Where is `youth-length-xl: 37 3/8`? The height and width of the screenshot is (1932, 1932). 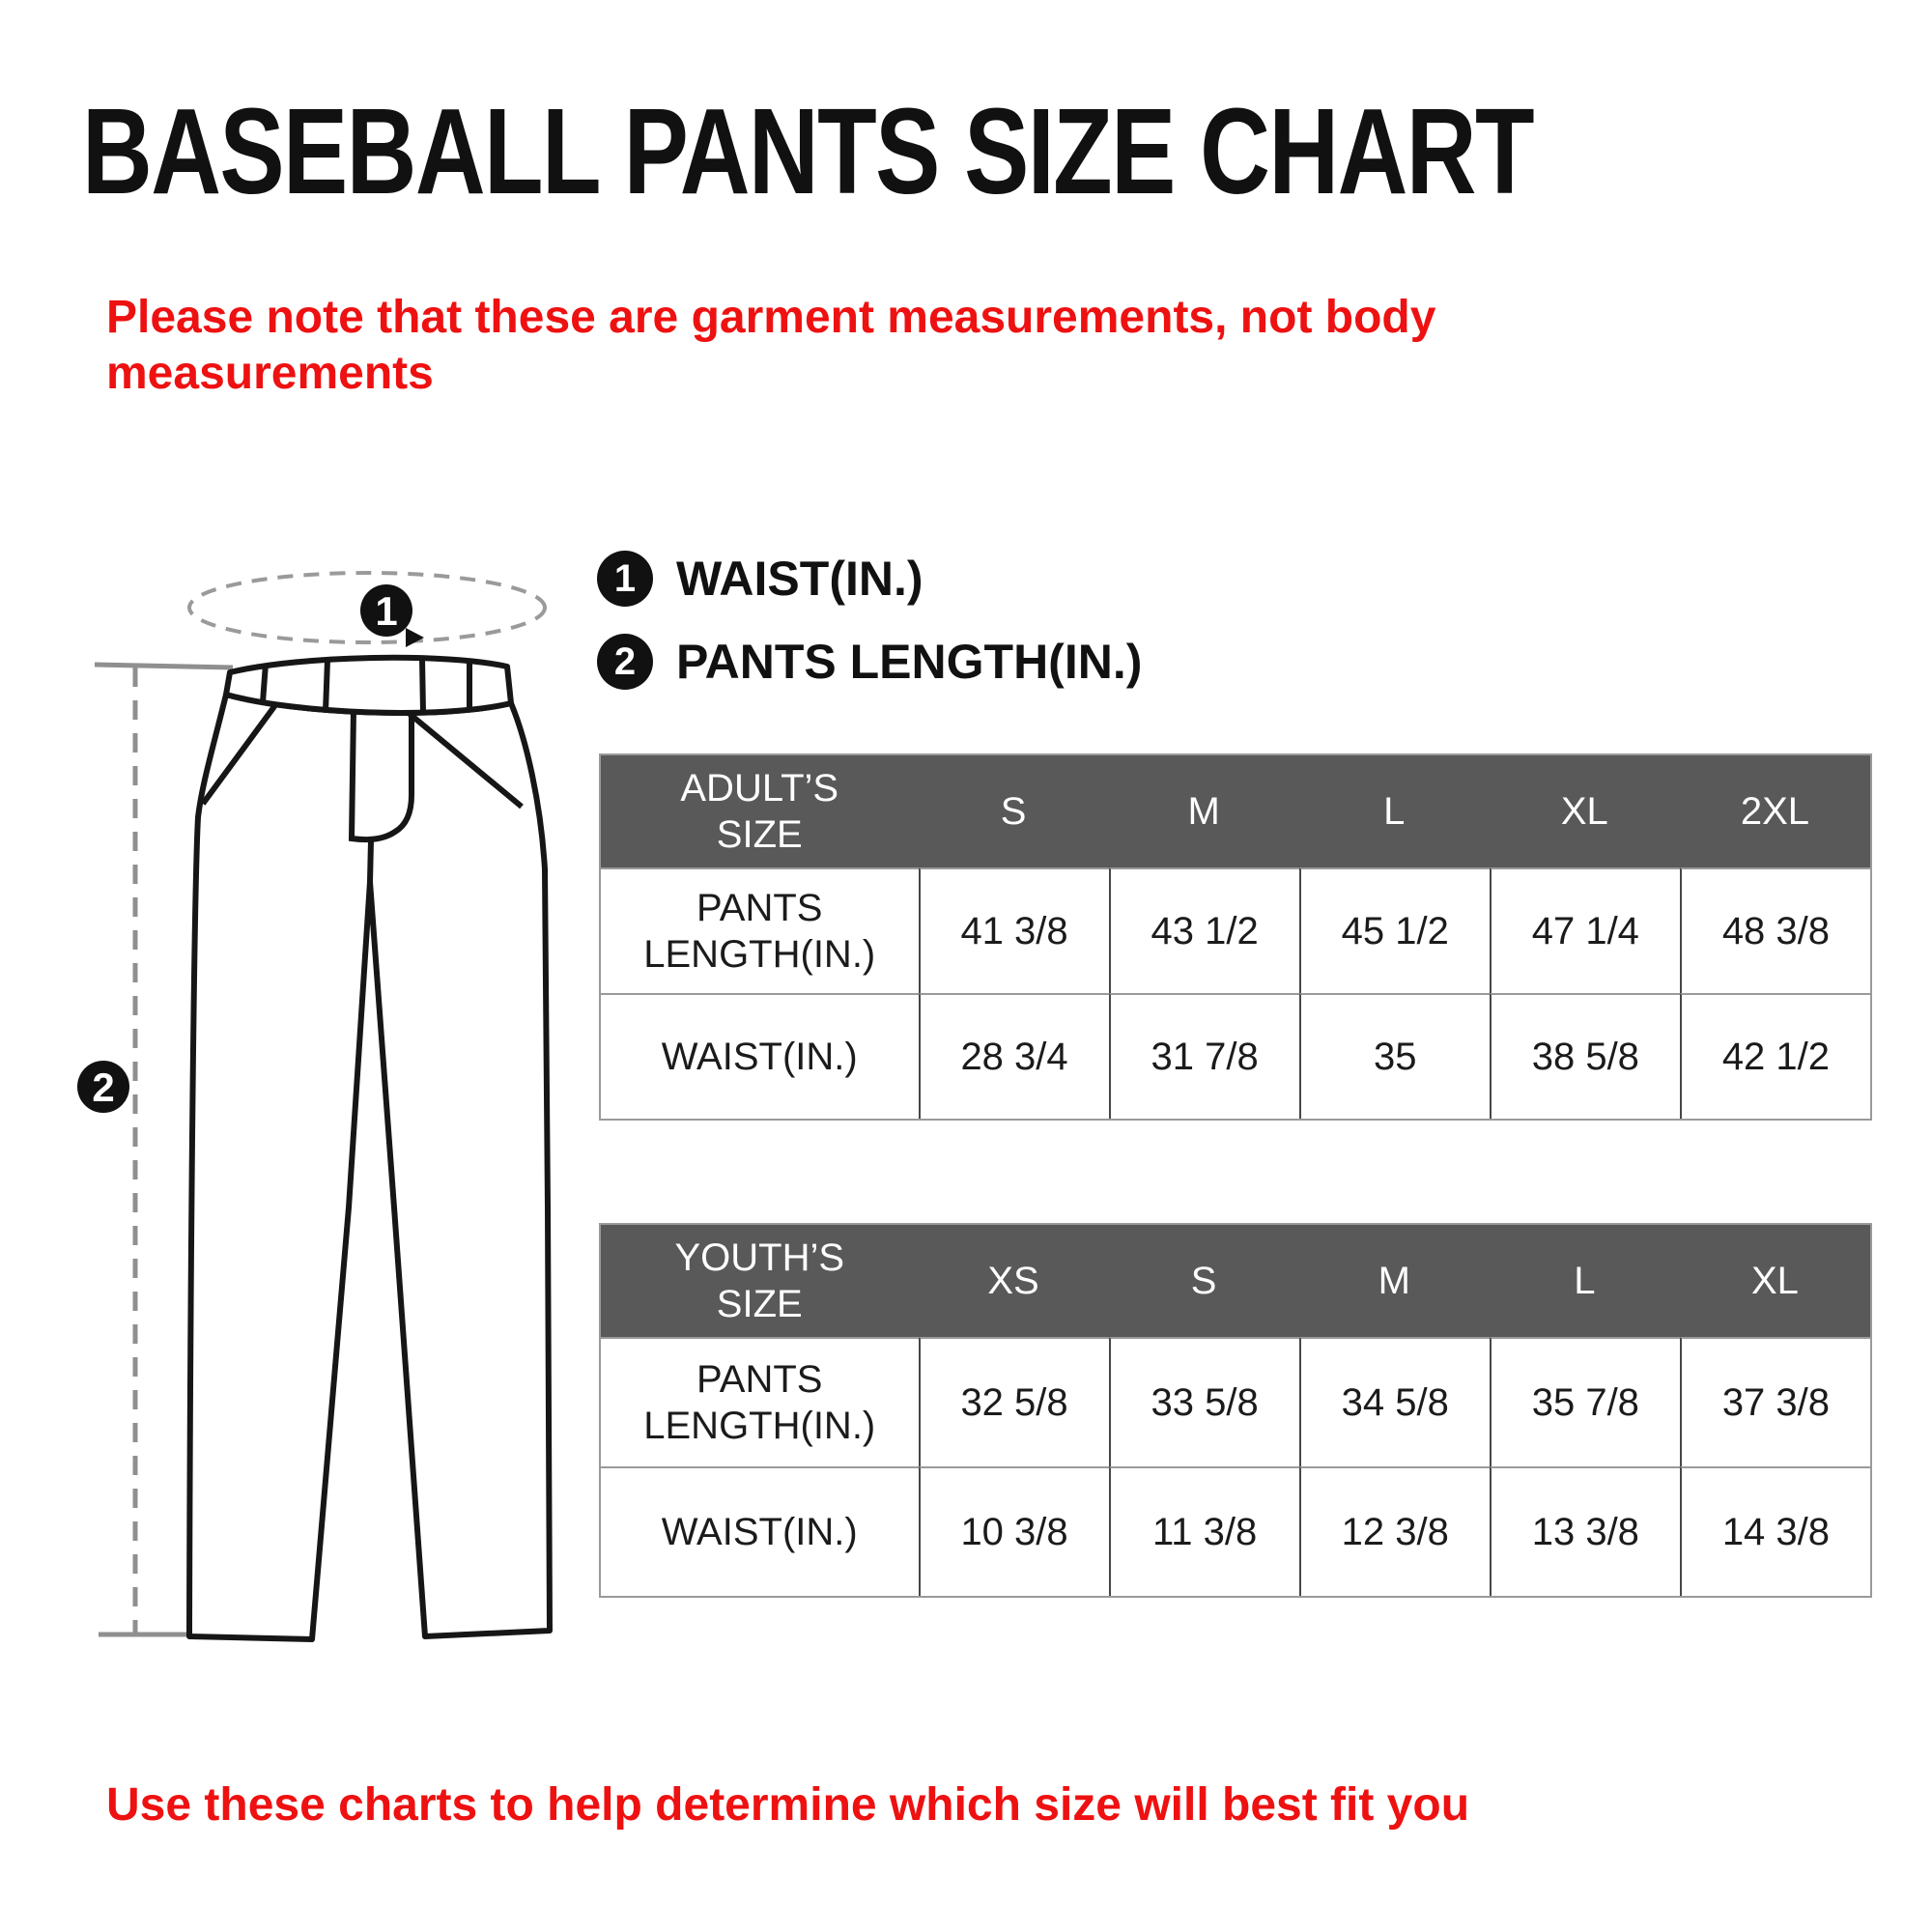 youth-length-xl: 37 3/8 is located at coordinates (1774, 1401).